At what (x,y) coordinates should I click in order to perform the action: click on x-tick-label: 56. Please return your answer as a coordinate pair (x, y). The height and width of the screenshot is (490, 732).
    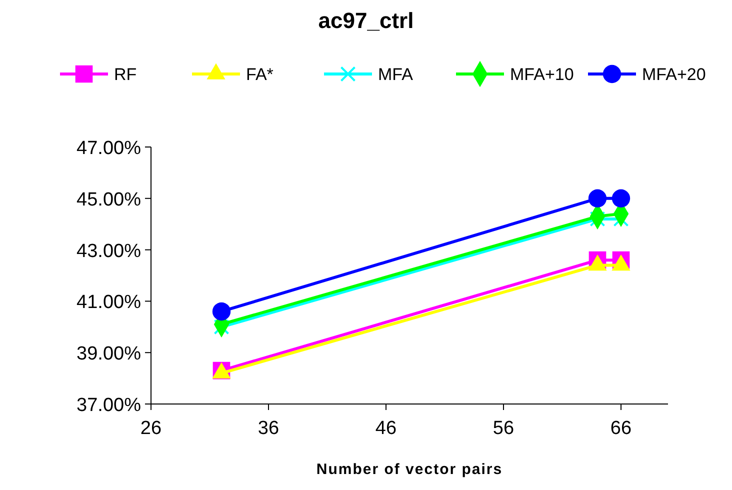
    Looking at the image, I should click on (503, 428).